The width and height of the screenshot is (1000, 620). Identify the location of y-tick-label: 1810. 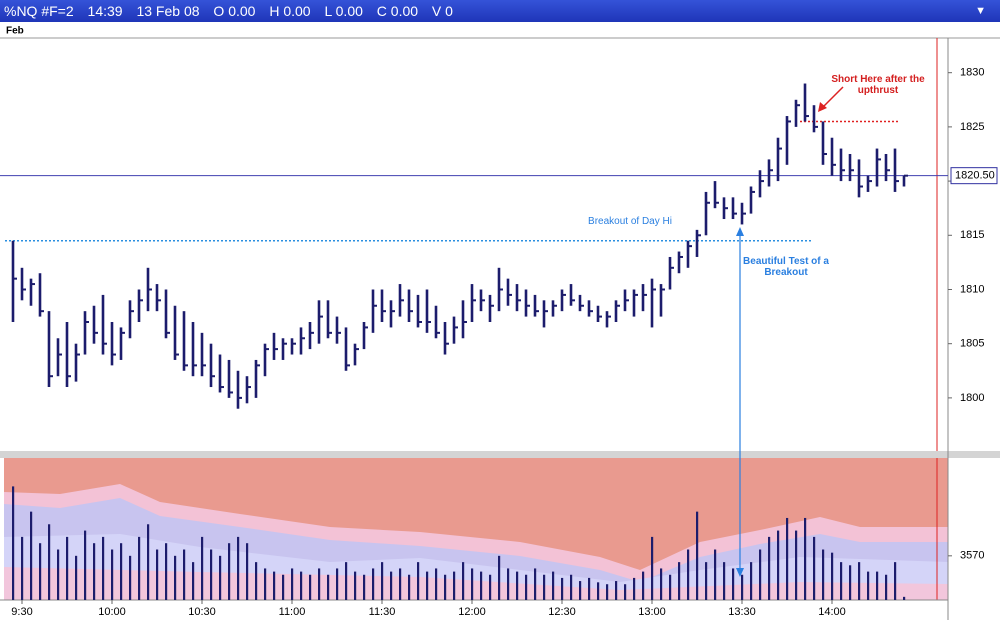
(972, 289).